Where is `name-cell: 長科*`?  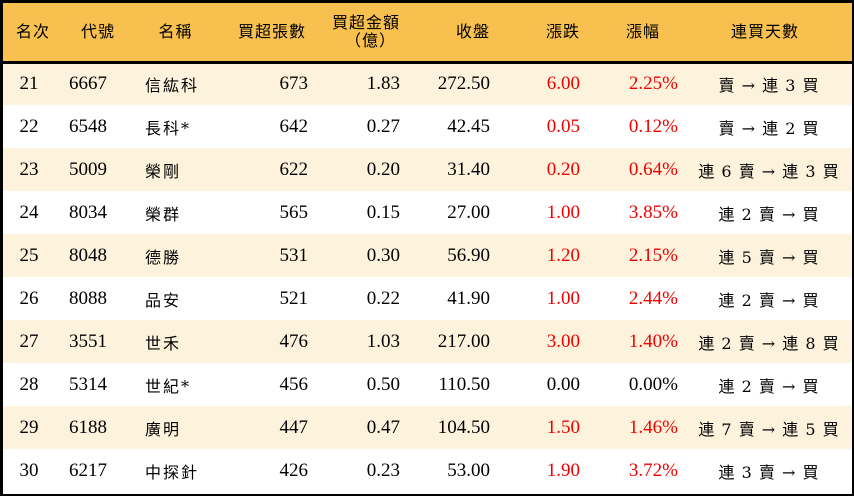 name-cell: 長科* is located at coordinates (168, 128).